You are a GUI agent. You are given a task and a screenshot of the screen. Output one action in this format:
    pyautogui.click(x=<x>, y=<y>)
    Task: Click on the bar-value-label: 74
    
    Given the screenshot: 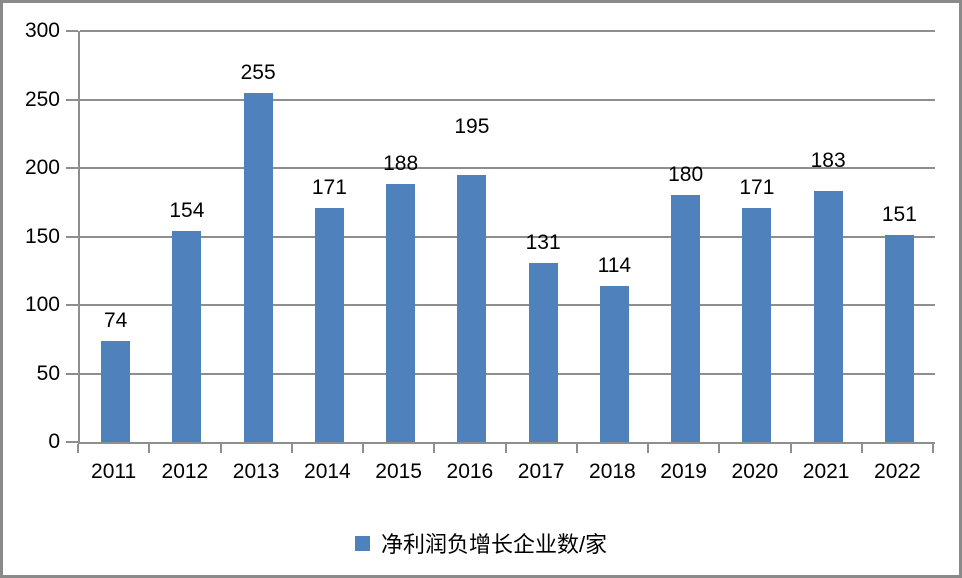 What is the action you would take?
    pyautogui.click(x=115, y=320)
    